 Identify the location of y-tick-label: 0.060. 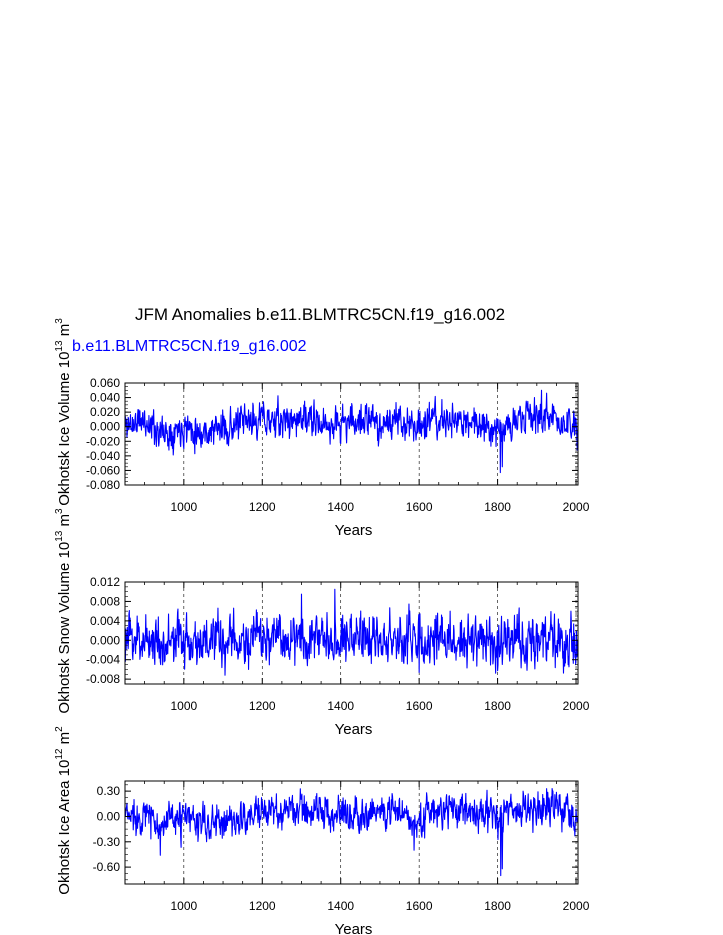
(105, 383).